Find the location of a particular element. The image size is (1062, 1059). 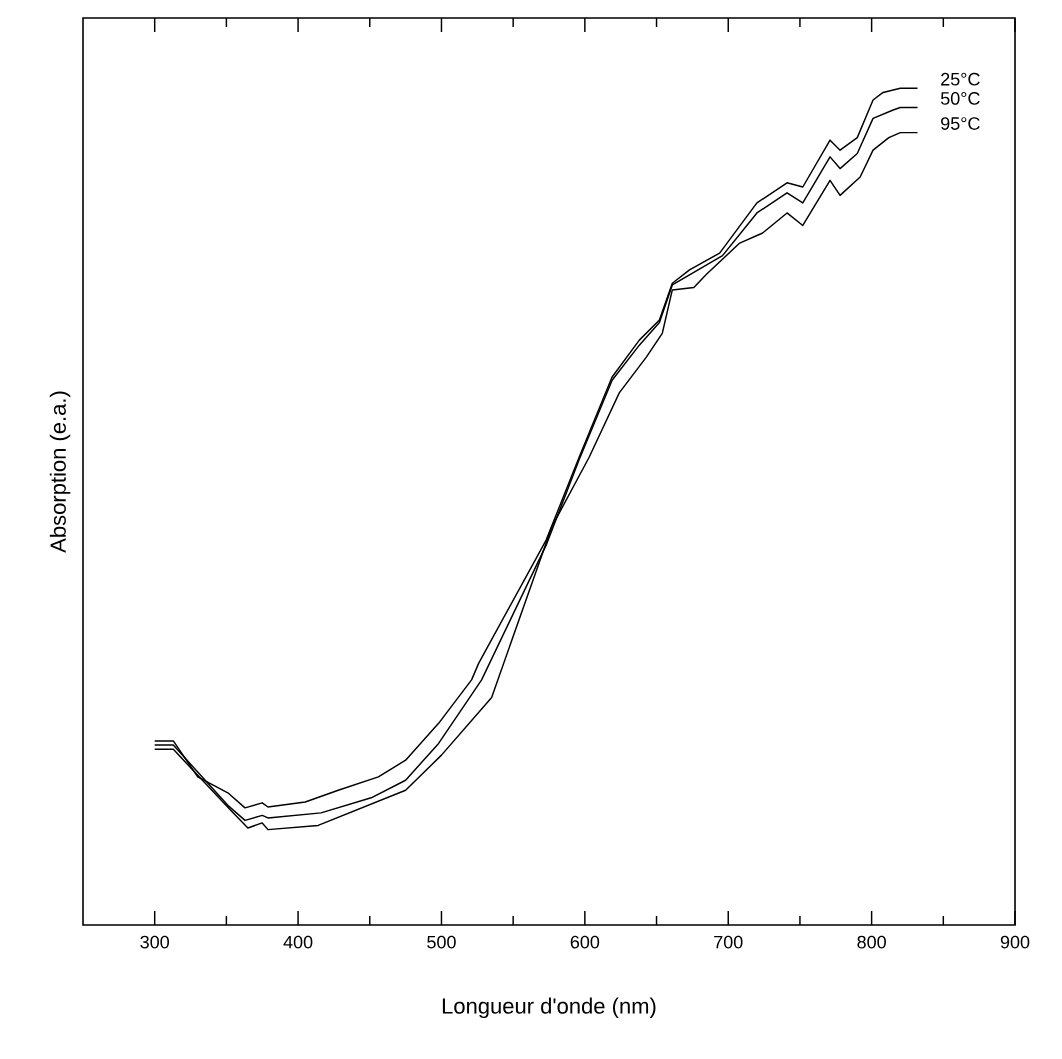

series-label: 25°C is located at coordinates (960, 79).